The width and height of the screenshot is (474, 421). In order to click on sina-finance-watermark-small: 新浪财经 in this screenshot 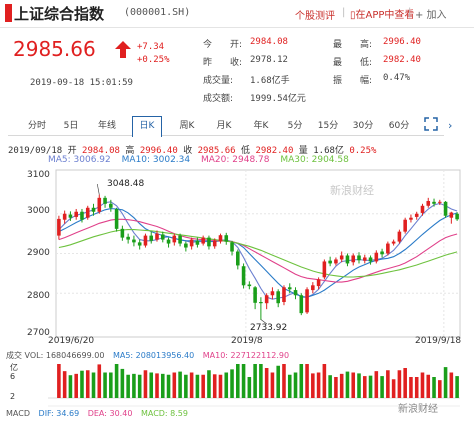, I will do `click(418, 409)`.